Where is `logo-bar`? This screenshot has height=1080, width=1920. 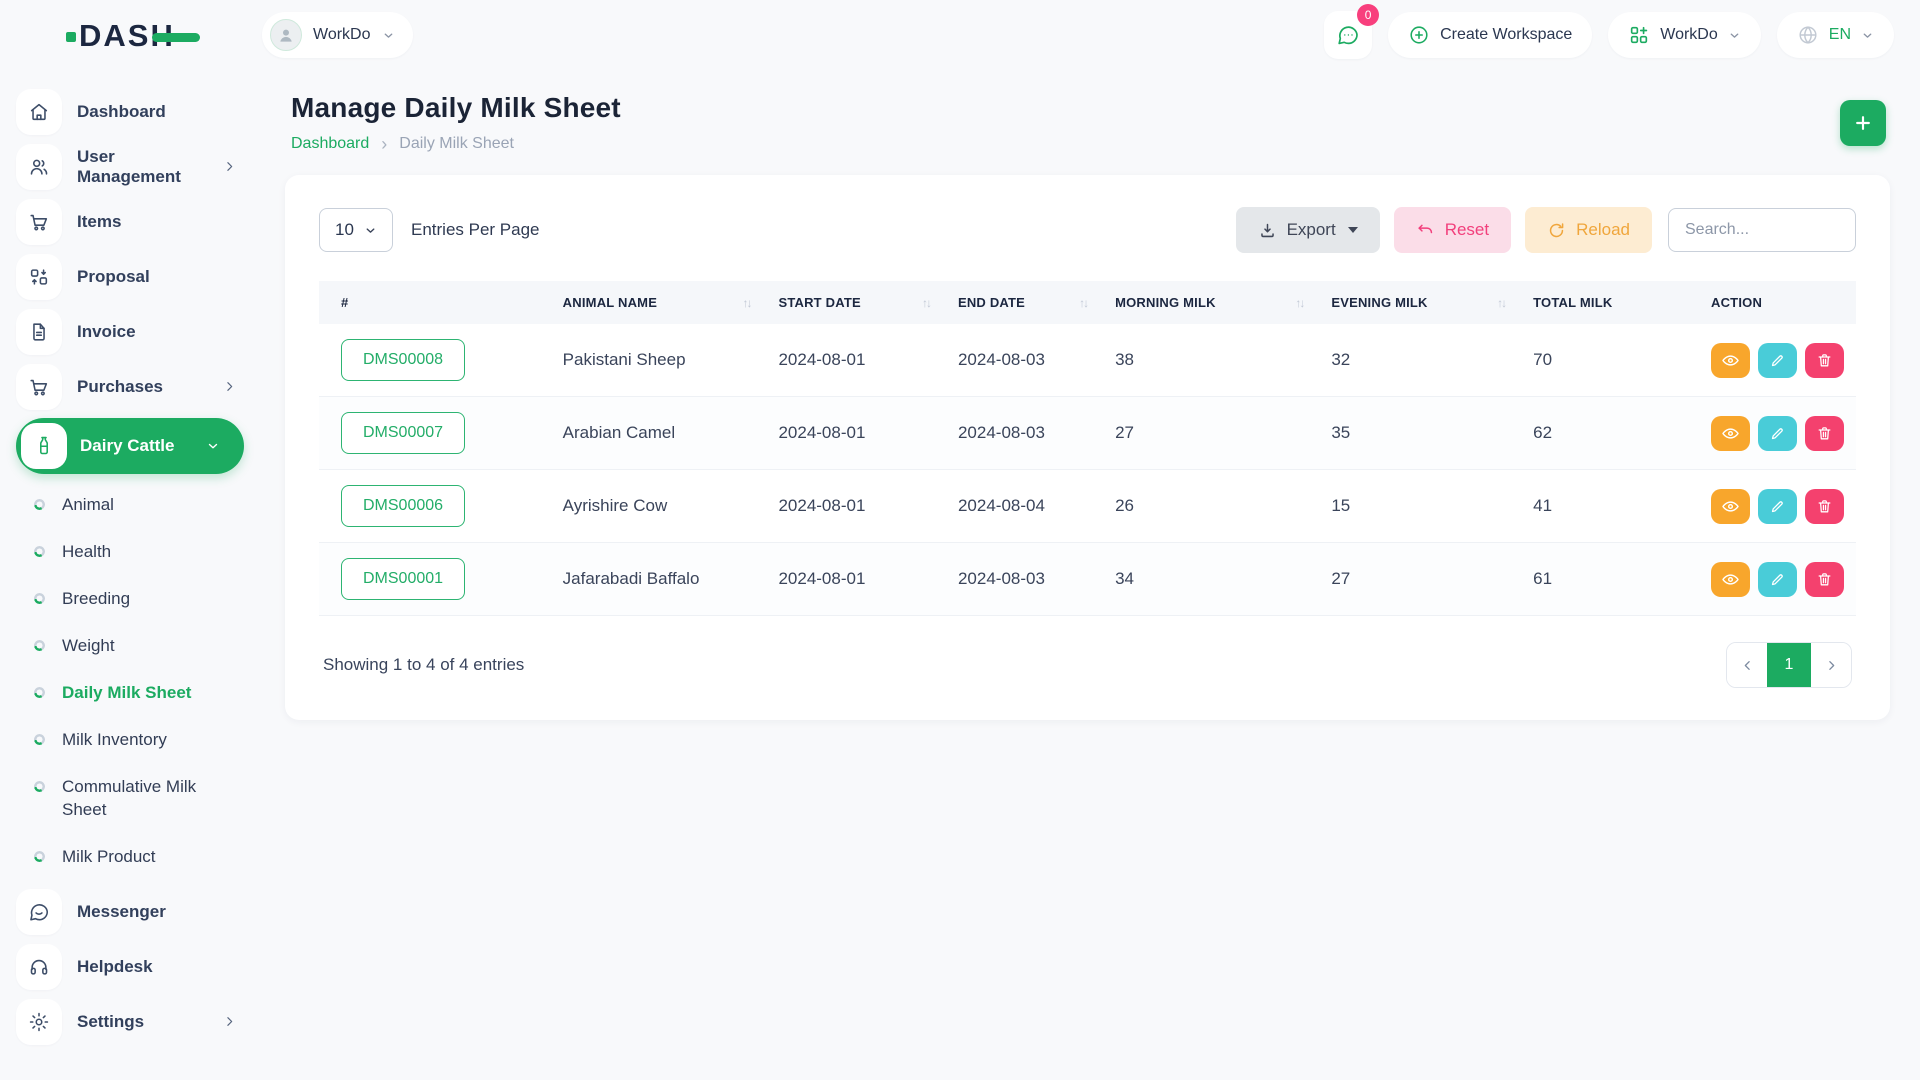
logo-bar is located at coordinates (176, 37).